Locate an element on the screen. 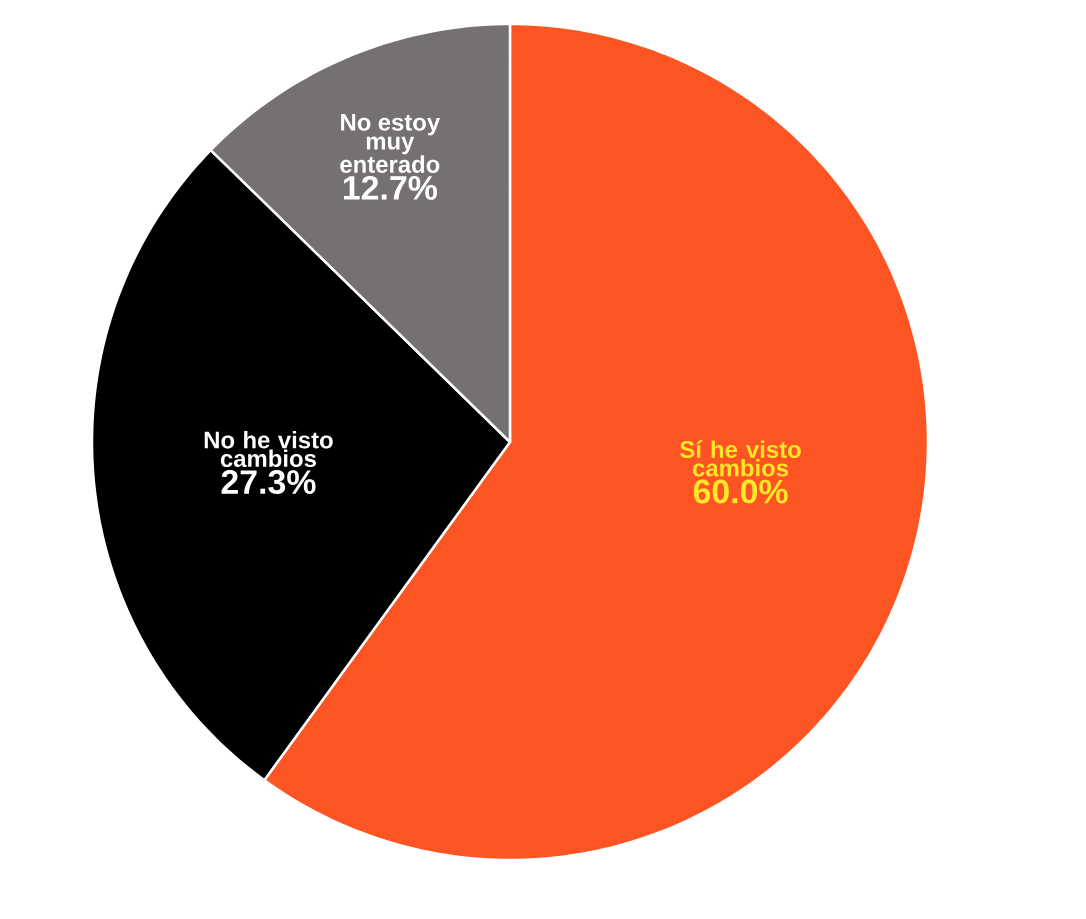 The width and height of the screenshot is (1086, 919). slice-label: Sí he visto cambios is located at coordinates (740, 458).